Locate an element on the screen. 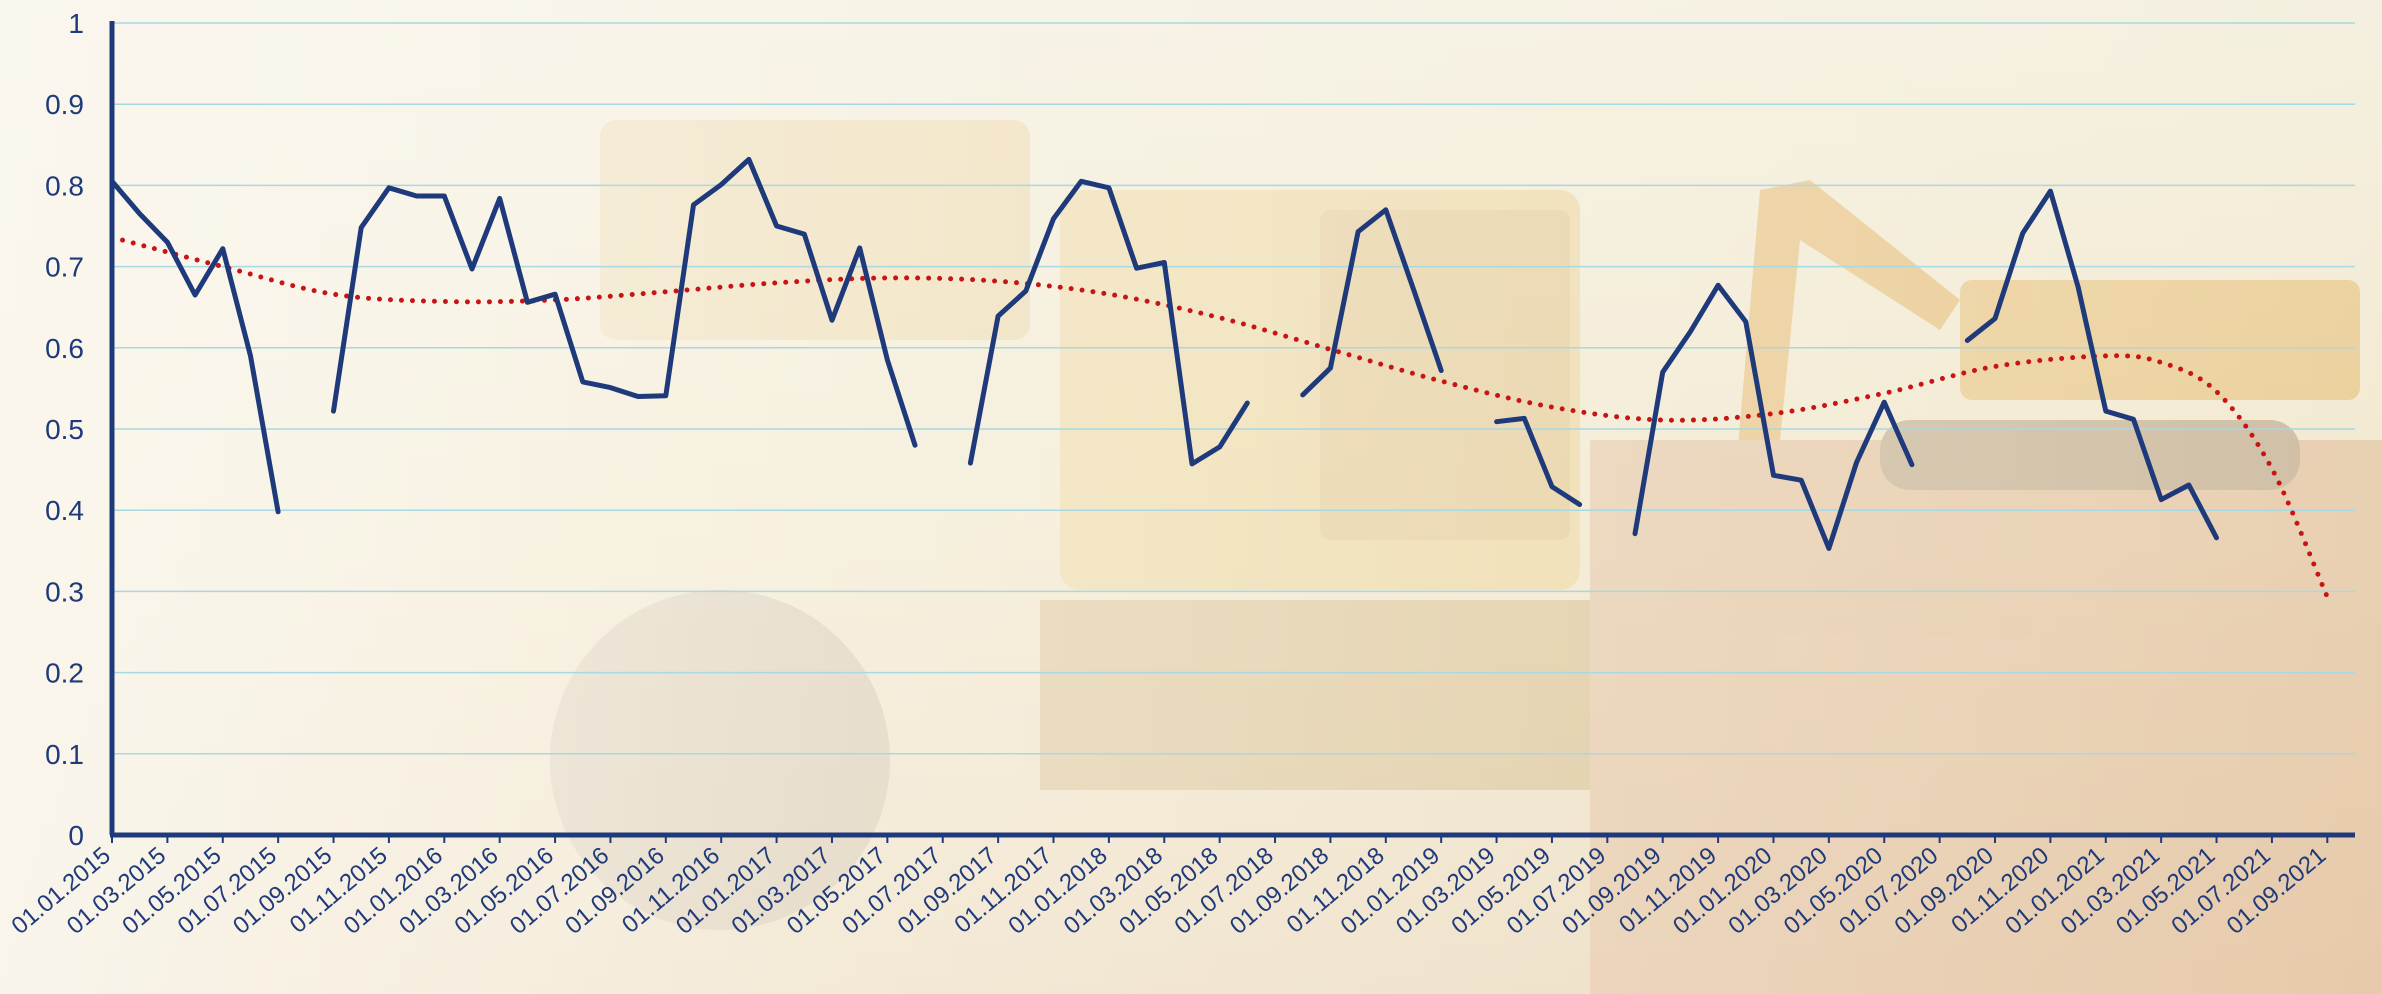  y-tick-label: 0.5 is located at coordinates (64, 429).